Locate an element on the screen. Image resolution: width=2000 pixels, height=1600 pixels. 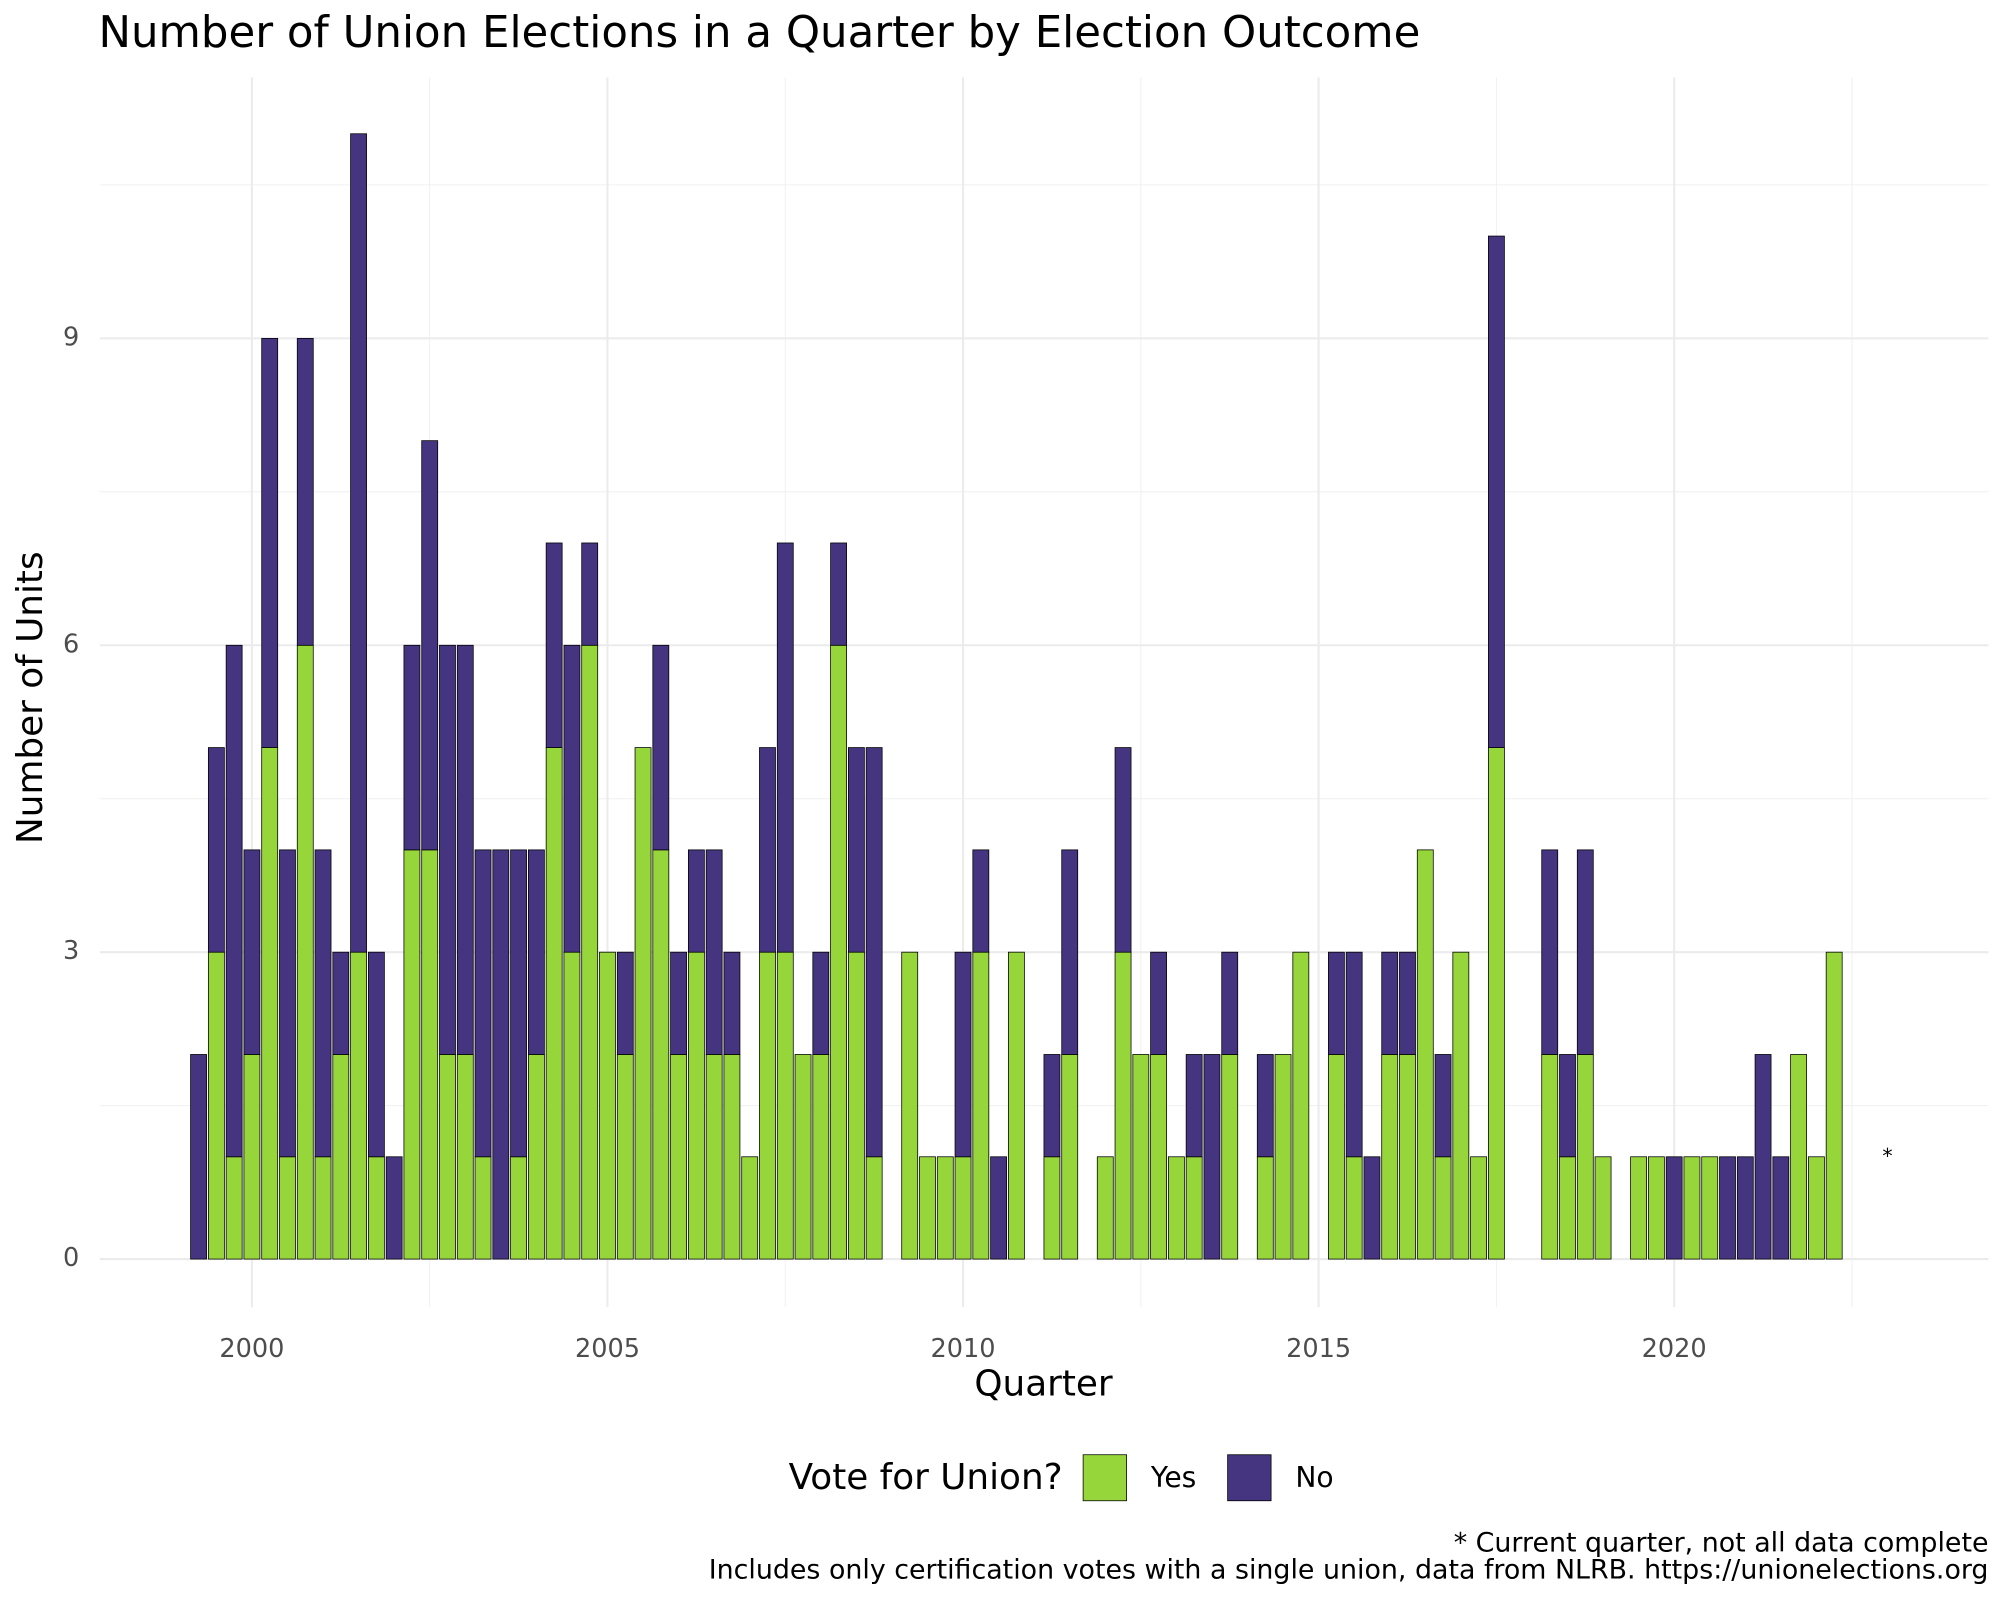
x-tick-label: 2020 is located at coordinates (1674, 1349).